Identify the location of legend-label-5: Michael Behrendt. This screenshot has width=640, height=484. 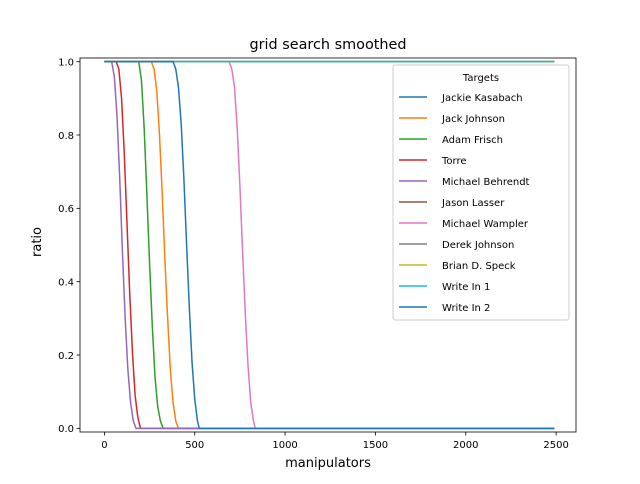
(486, 182).